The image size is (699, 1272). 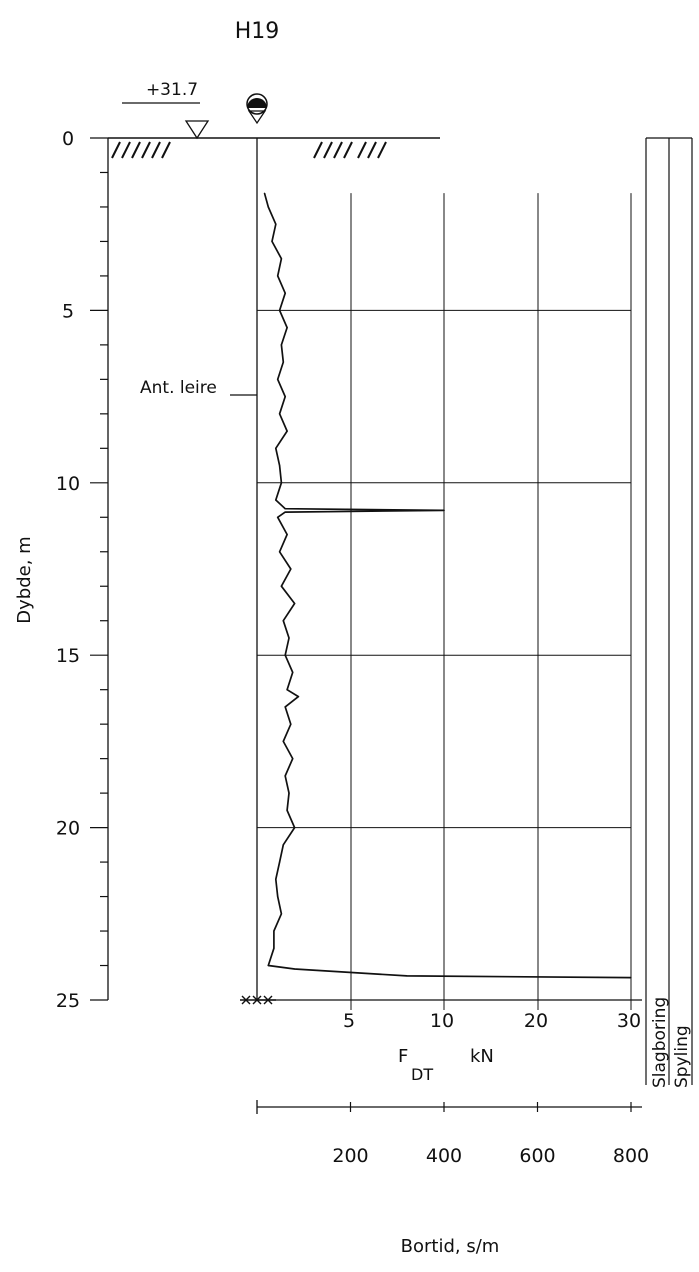 I want to click on depth-tick-label: 15, so click(x=68, y=656).